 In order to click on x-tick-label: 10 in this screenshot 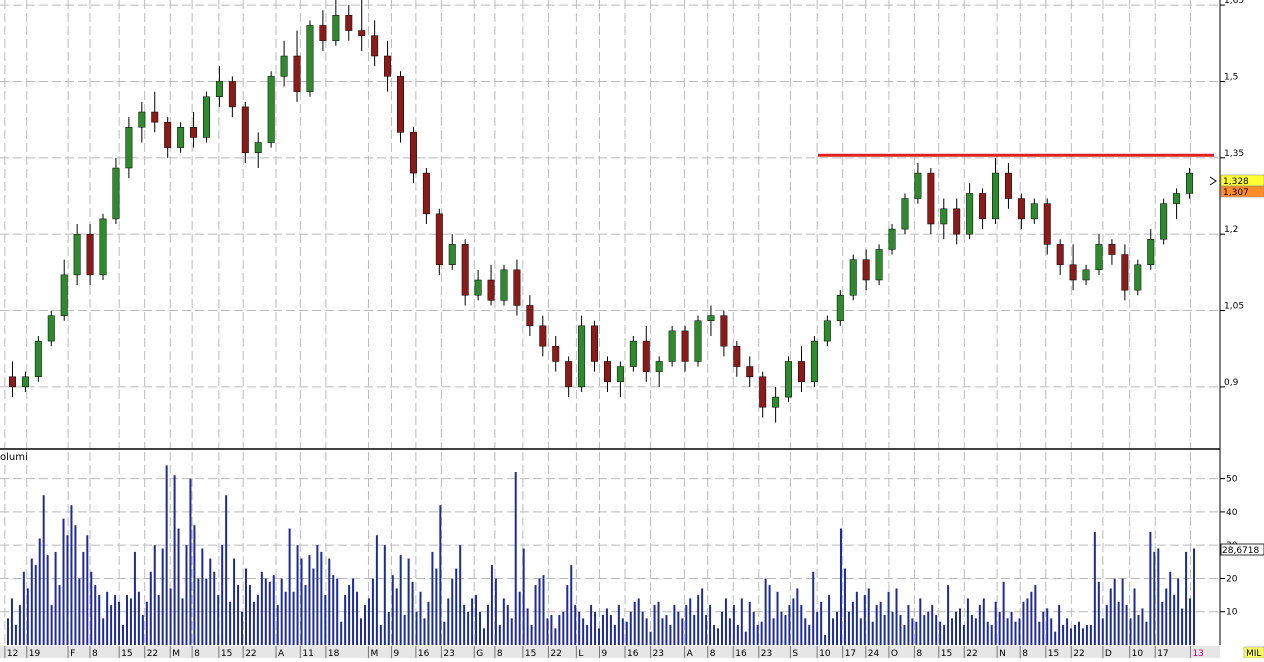, I will do `click(825, 653)`.